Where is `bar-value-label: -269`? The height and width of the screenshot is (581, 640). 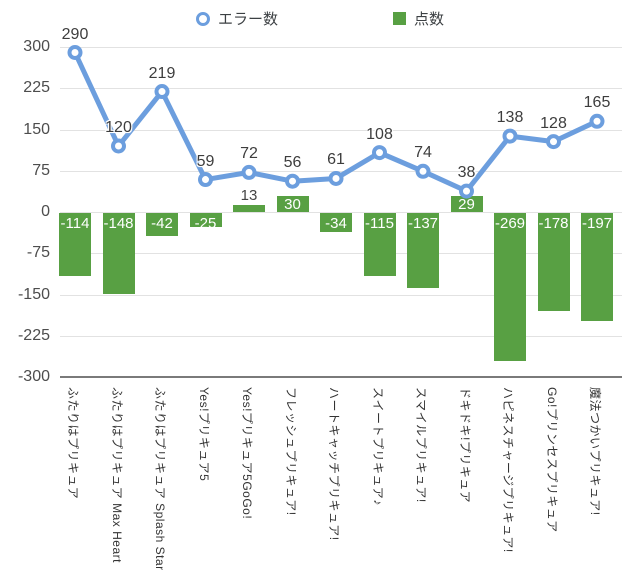
bar-value-label: -269 is located at coordinates (510, 223).